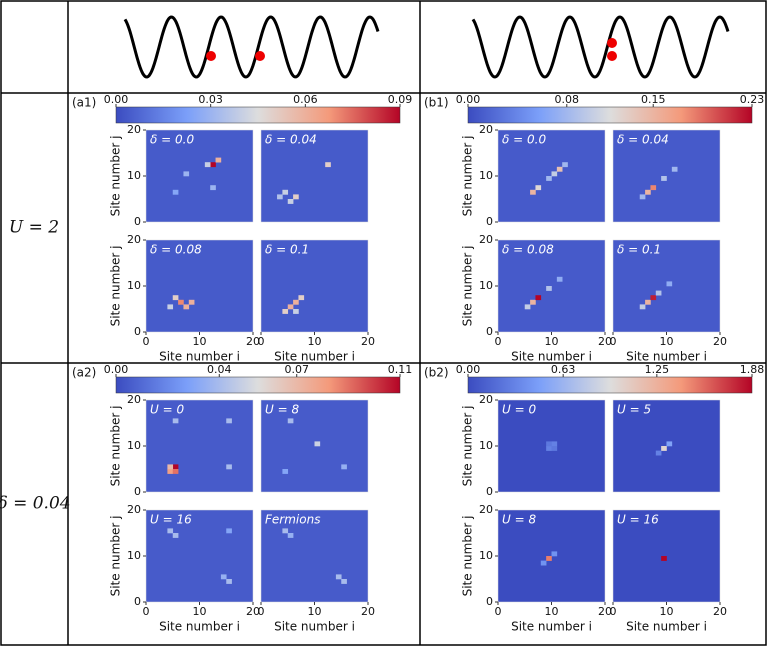 This screenshot has height=648, width=769. Describe the element at coordinates (172, 140) in the screenshot. I see `subplot-annotation: δ = 0.0` at that location.